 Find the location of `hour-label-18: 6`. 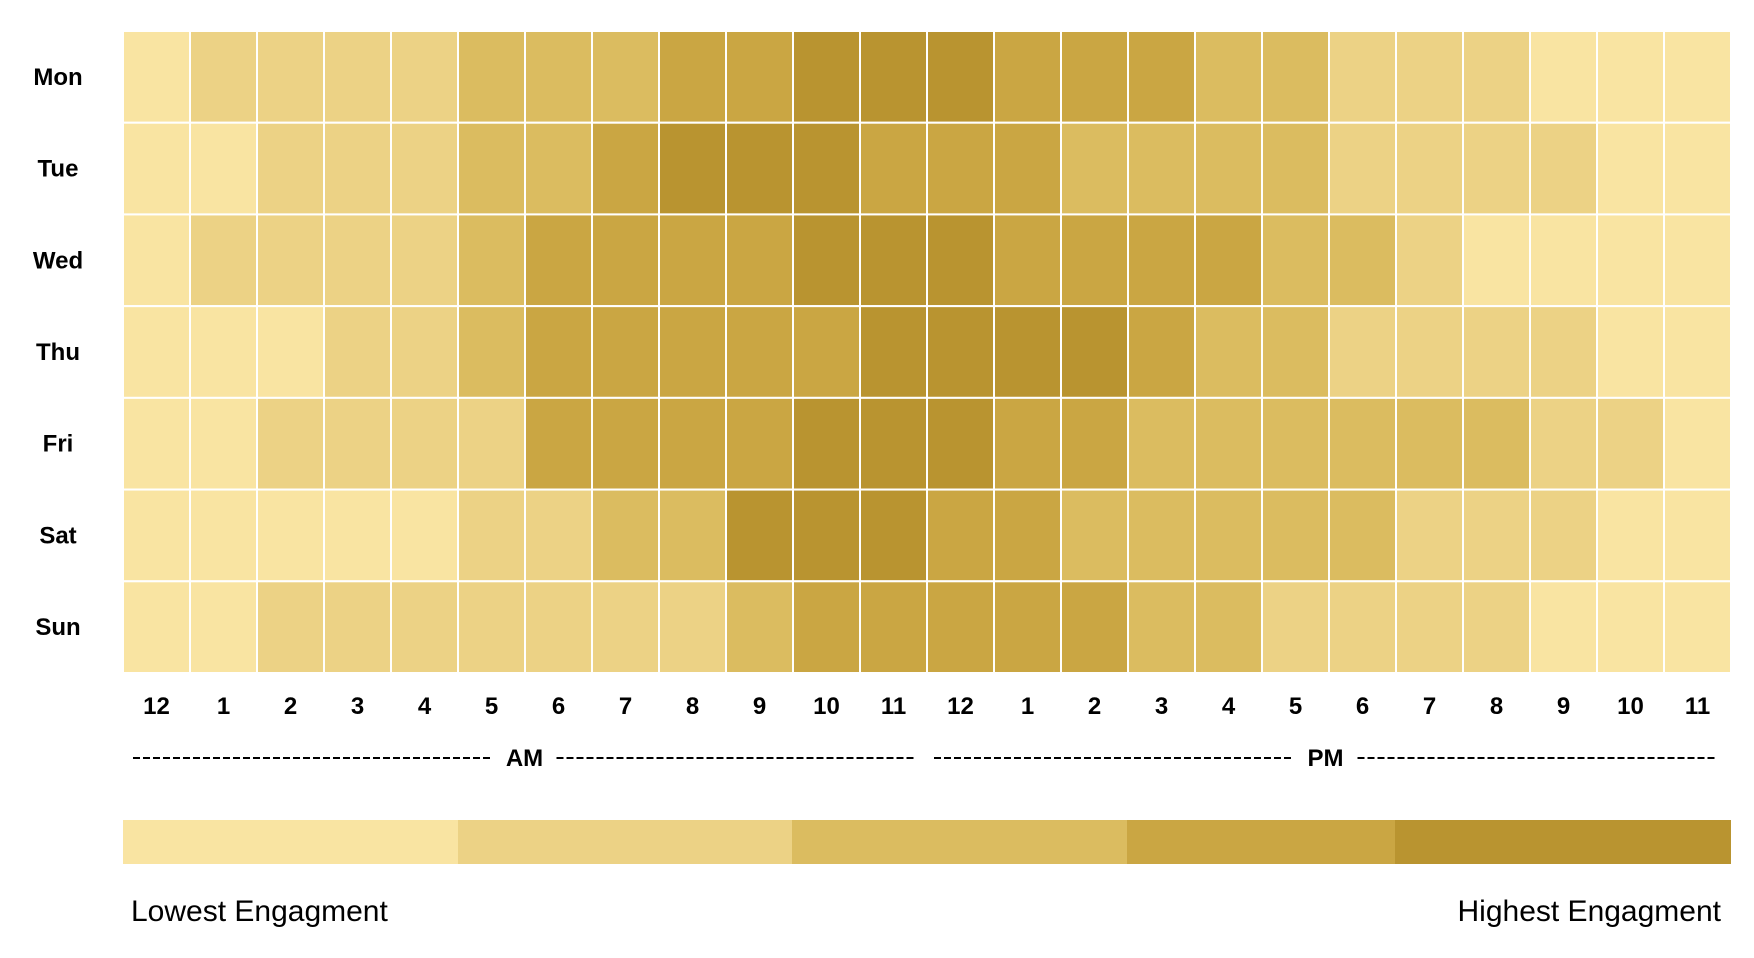

hour-label-18: 6 is located at coordinates (1362, 706).